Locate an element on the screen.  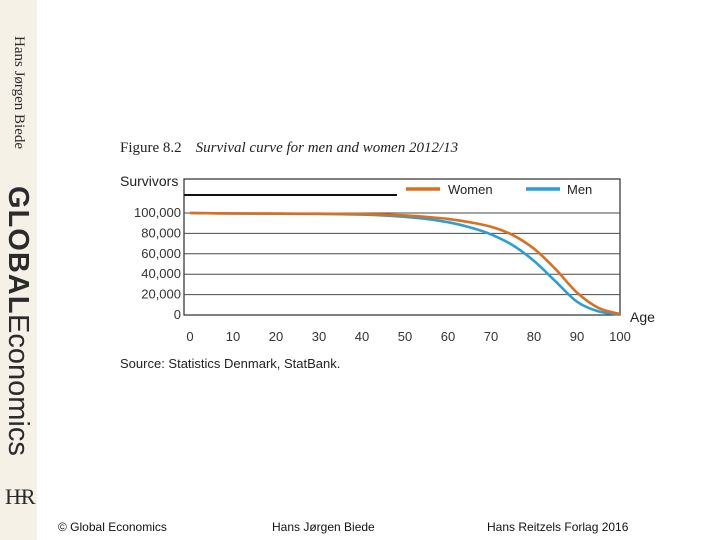
book-sidebar: Hans Jørgen Biede GLOBAL Economics H̶R is located at coordinates (18, 270).